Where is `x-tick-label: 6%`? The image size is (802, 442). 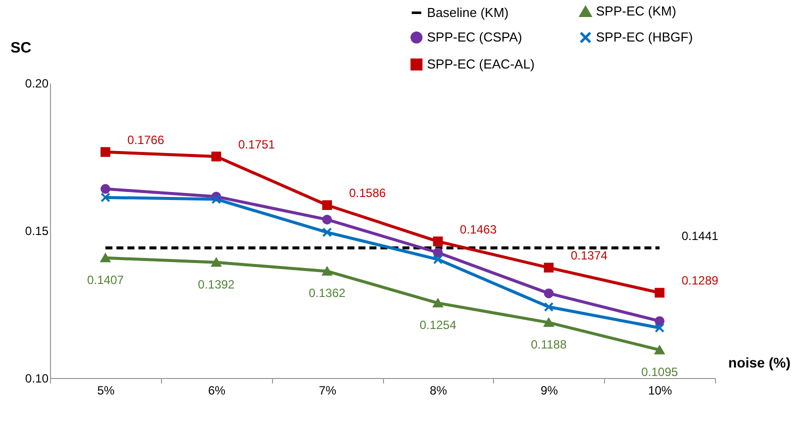
x-tick-label: 6% is located at coordinates (217, 391).